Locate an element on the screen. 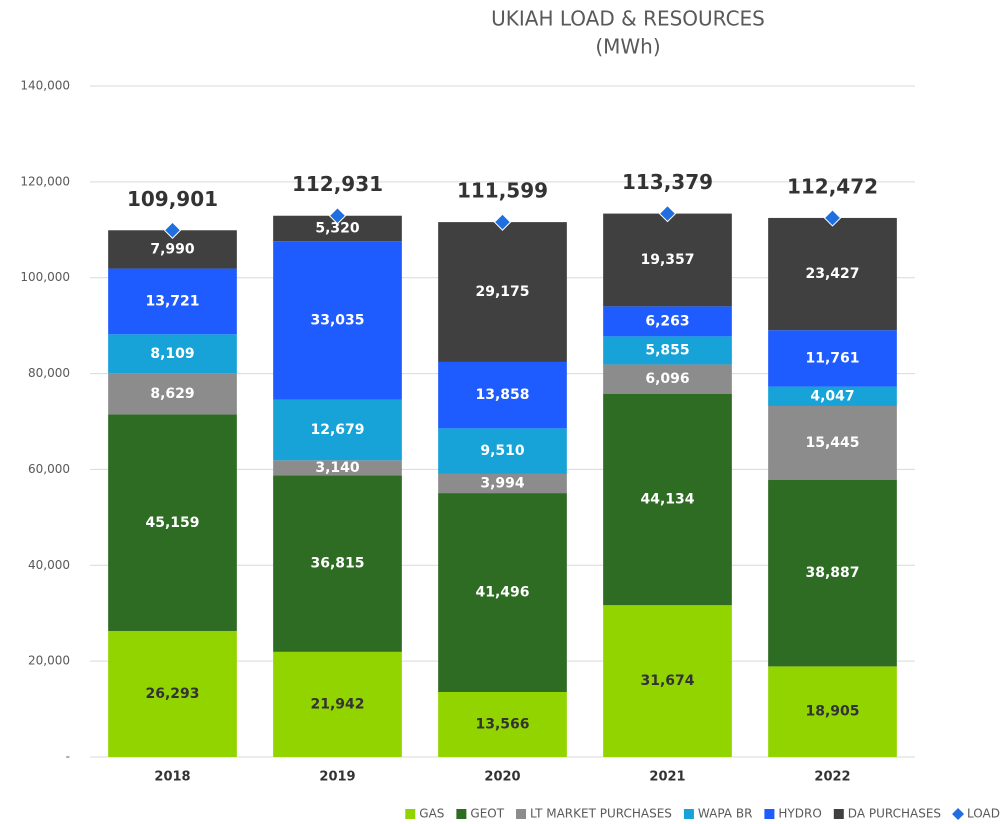  legend-label: WAPA BR is located at coordinates (725, 814).